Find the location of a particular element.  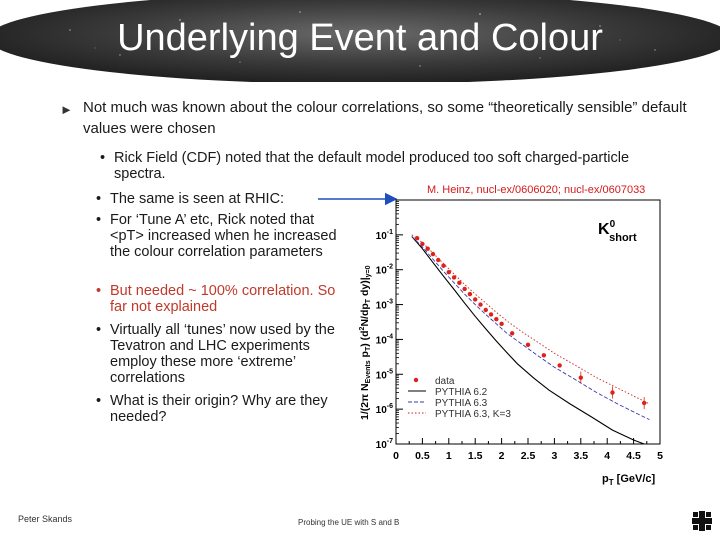

y-tick-label: 10⁻⁴ is located at coordinates (384, 339).